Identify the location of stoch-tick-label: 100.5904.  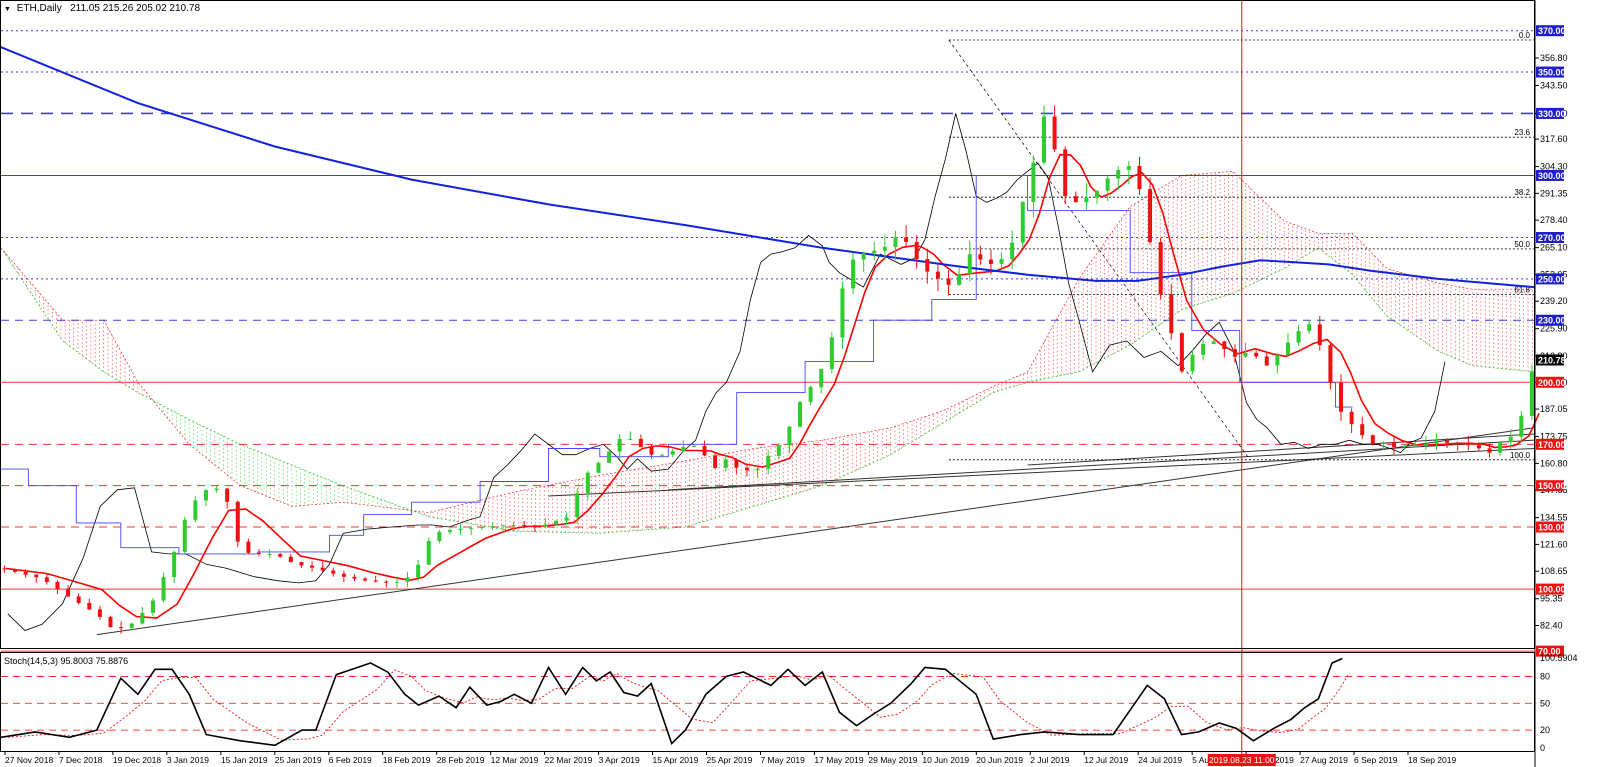
(1559, 658).